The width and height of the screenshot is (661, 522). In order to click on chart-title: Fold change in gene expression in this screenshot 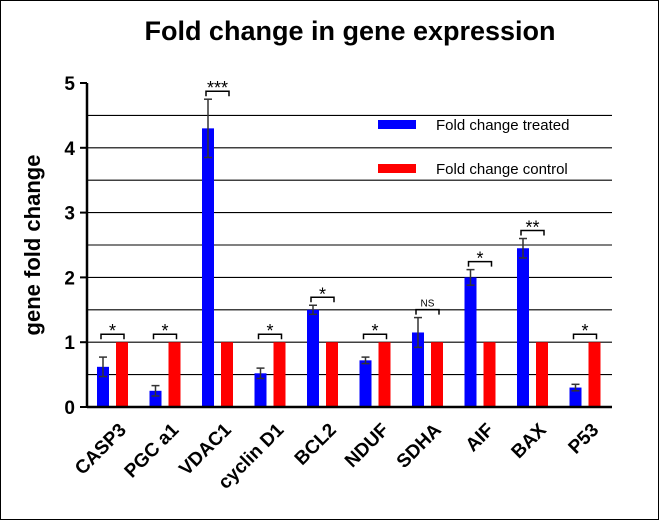, I will do `click(349, 31)`.